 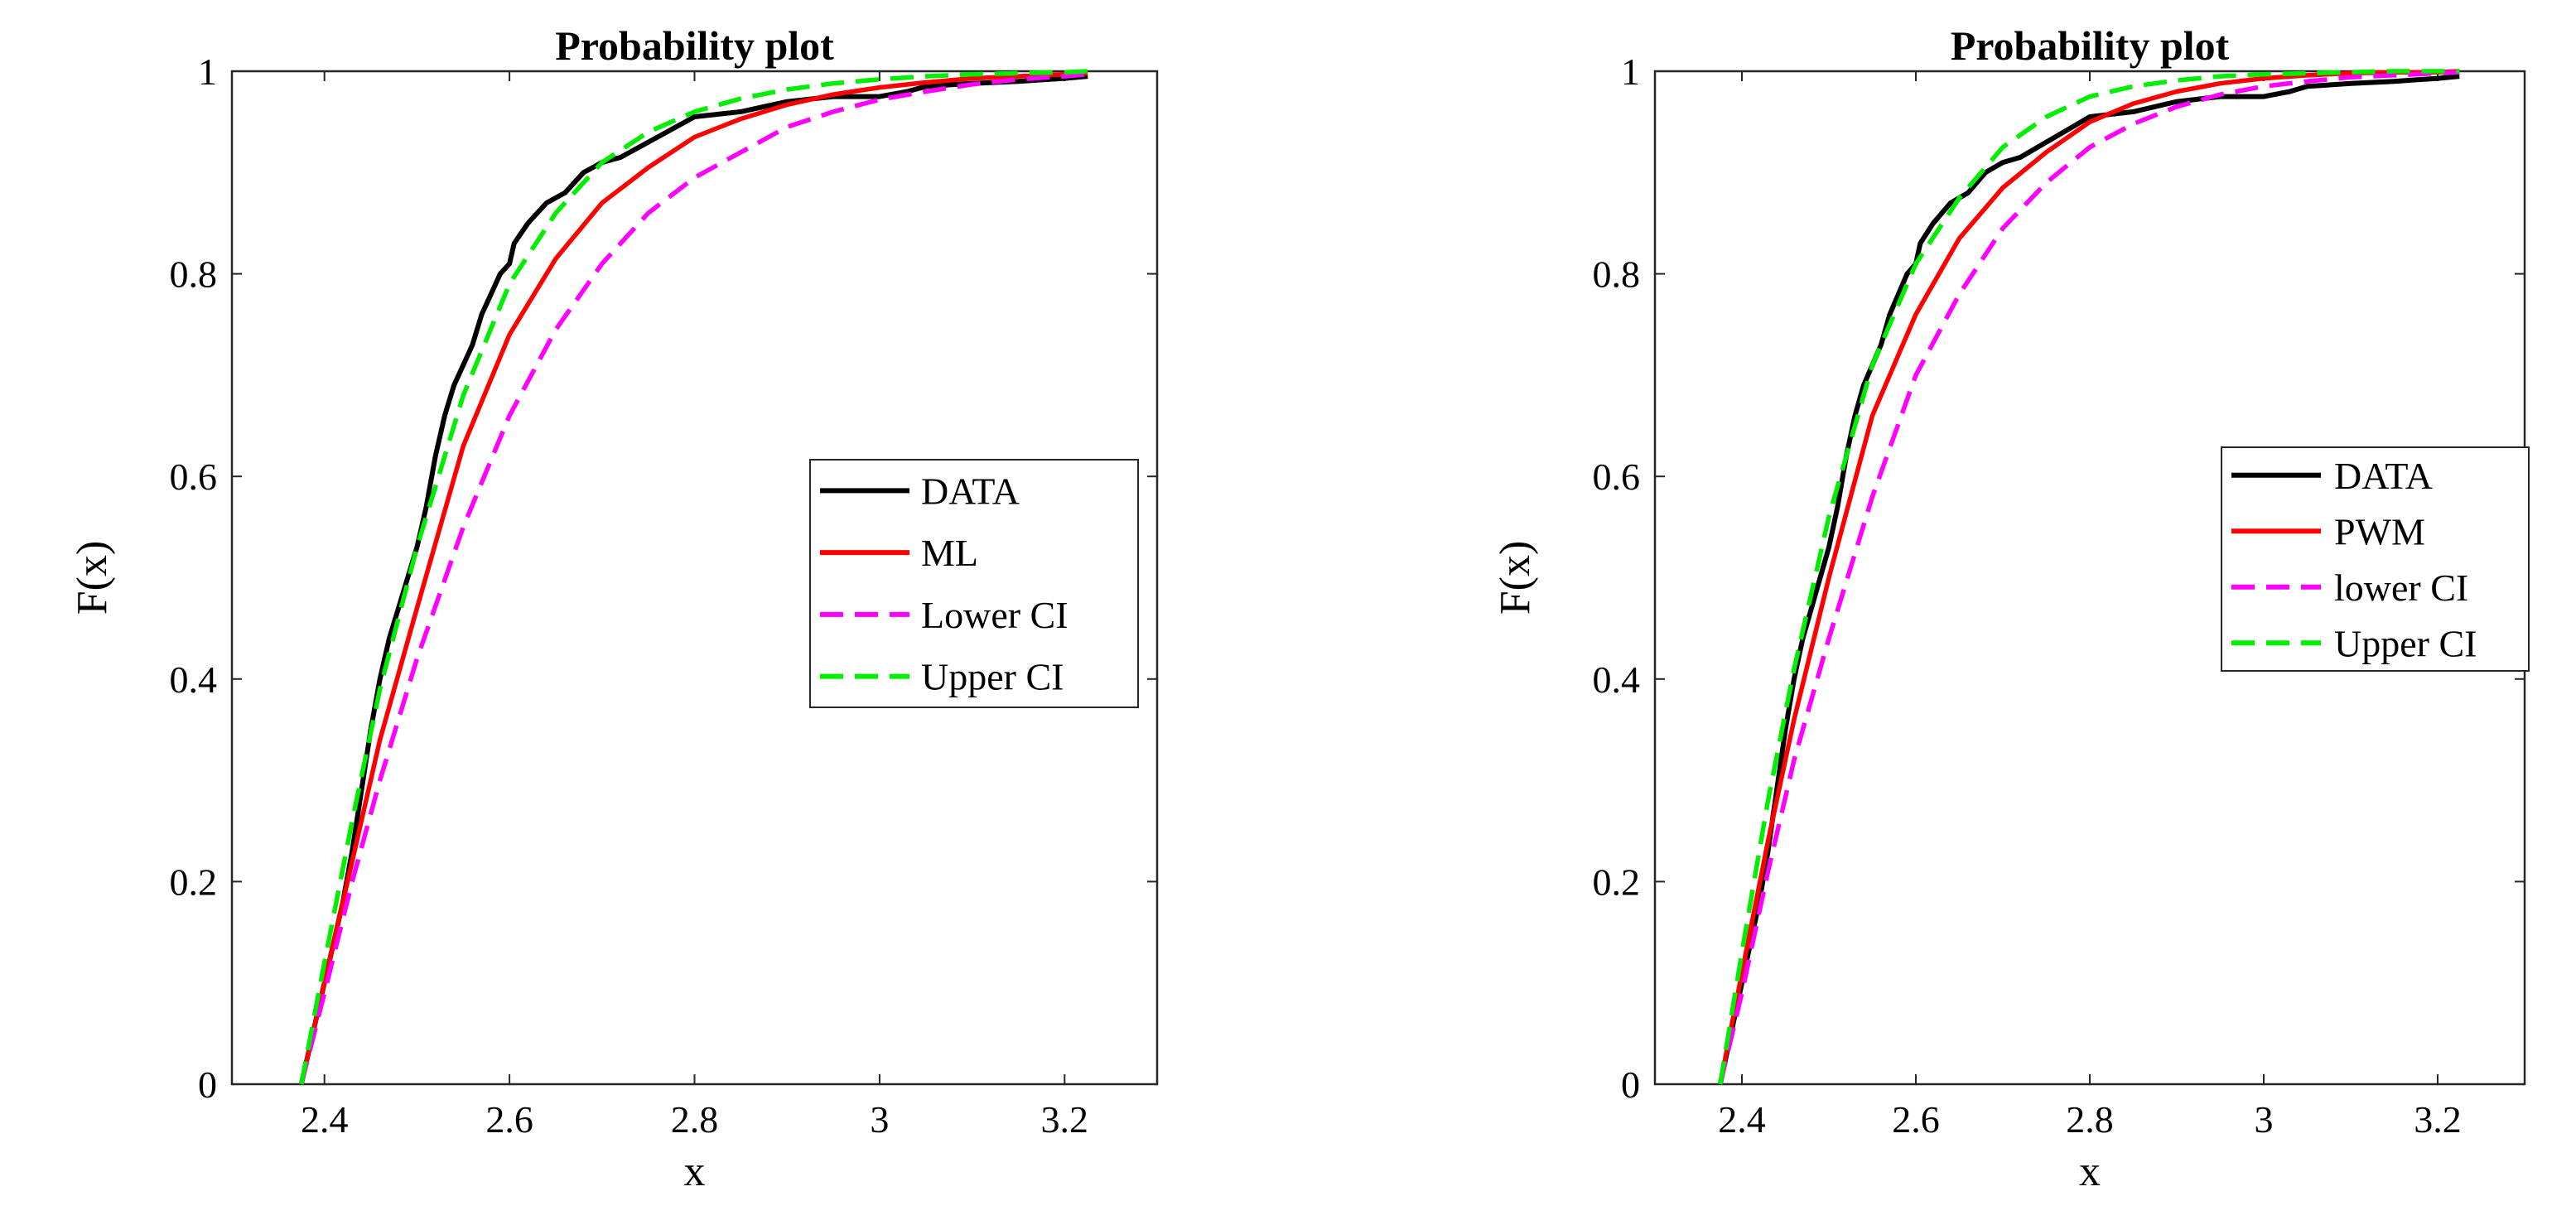 What do you see at coordinates (995, 615) in the screenshot?
I see `legend-label: Lower CI` at bounding box center [995, 615].